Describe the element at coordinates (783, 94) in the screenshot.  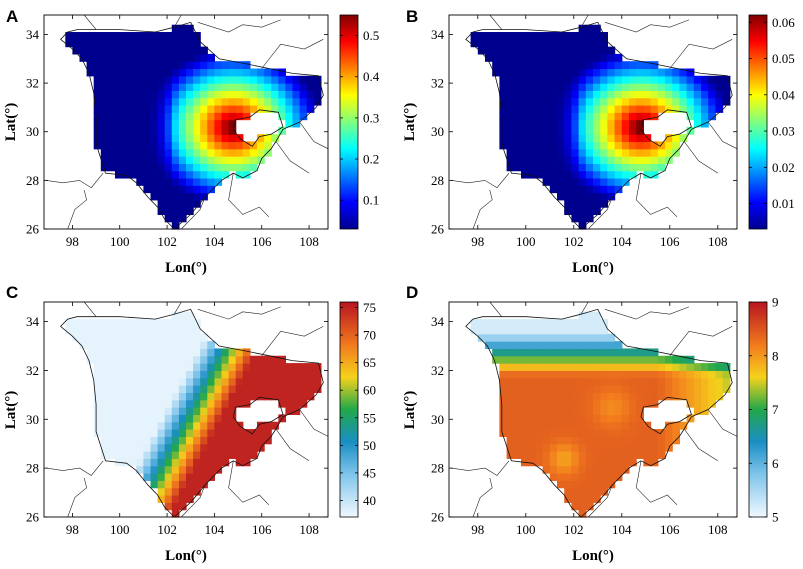
I see `colorbar-tick-label: 0.04` at that location.